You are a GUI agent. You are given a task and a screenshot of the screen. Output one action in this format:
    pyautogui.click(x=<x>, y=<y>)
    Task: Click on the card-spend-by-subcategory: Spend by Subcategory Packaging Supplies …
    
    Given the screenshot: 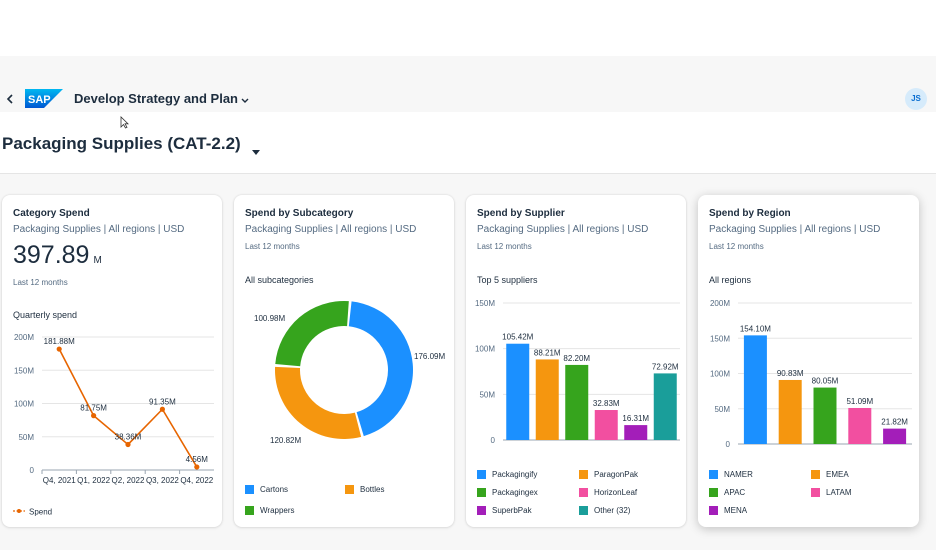 What is the action you would take?
    pyautogui.click(x=344, y=361)
    